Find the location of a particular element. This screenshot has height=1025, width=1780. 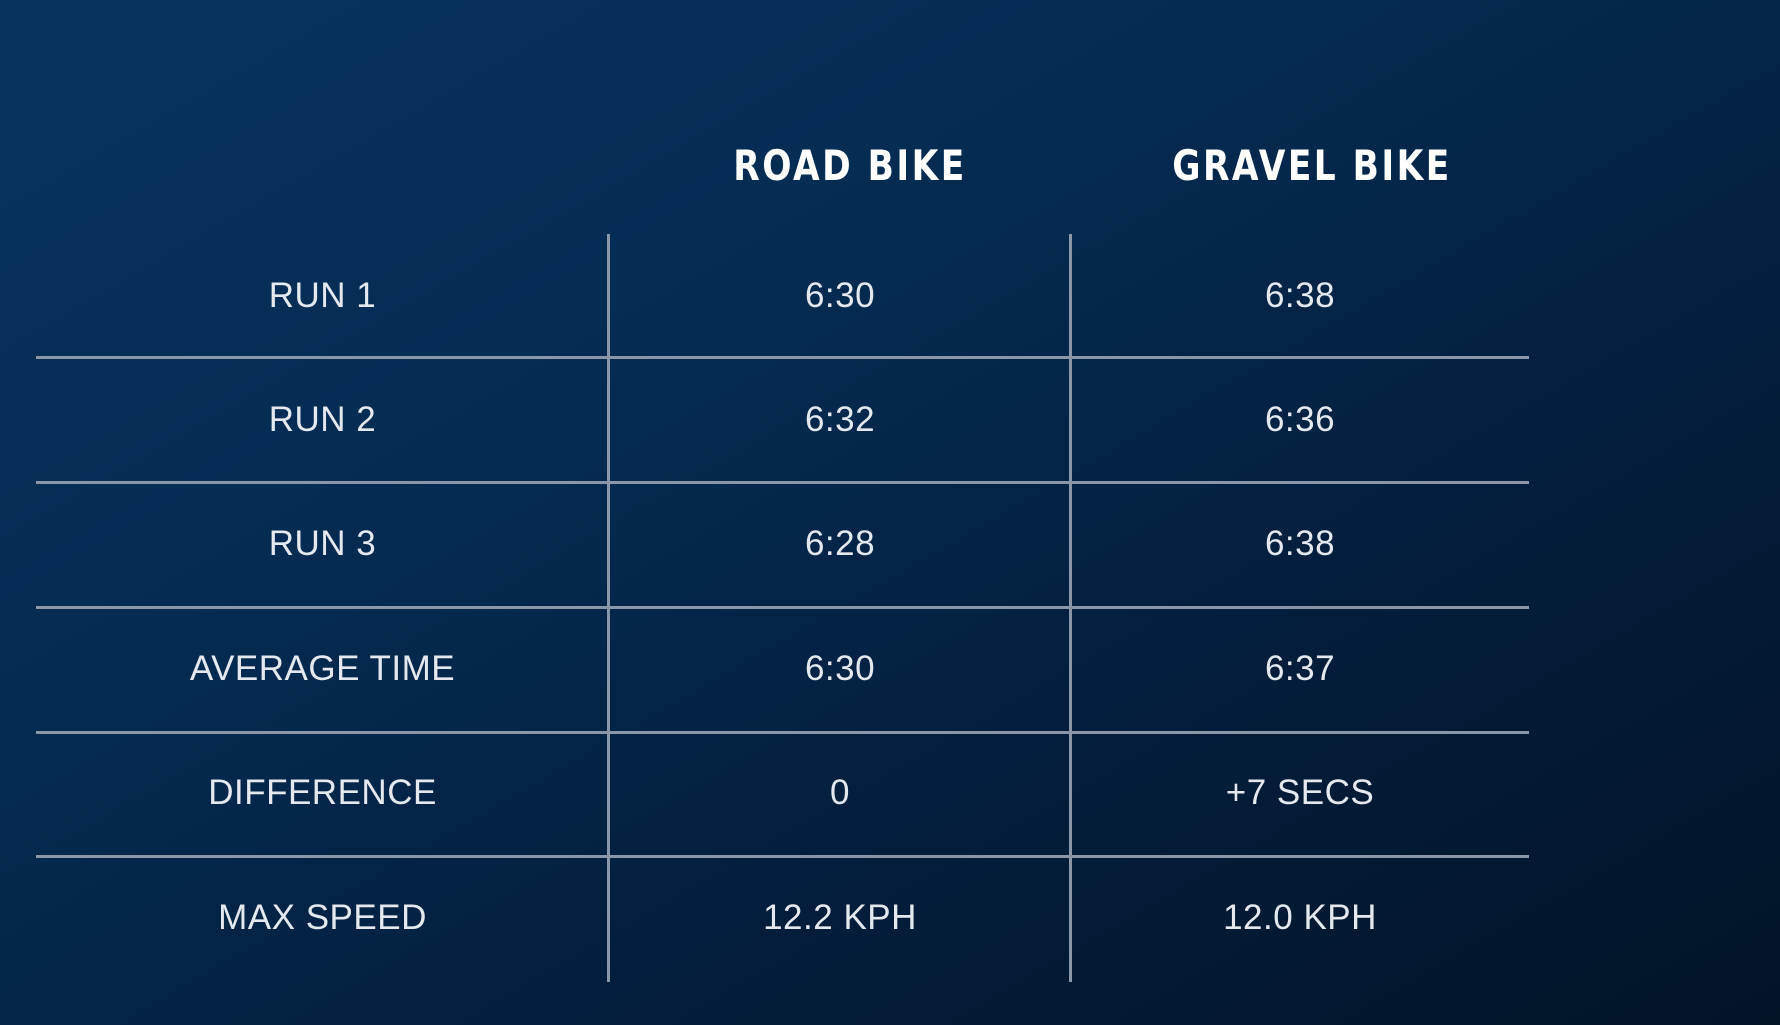

row-label: DIFFERENCE is located at coordinates (322, 792).